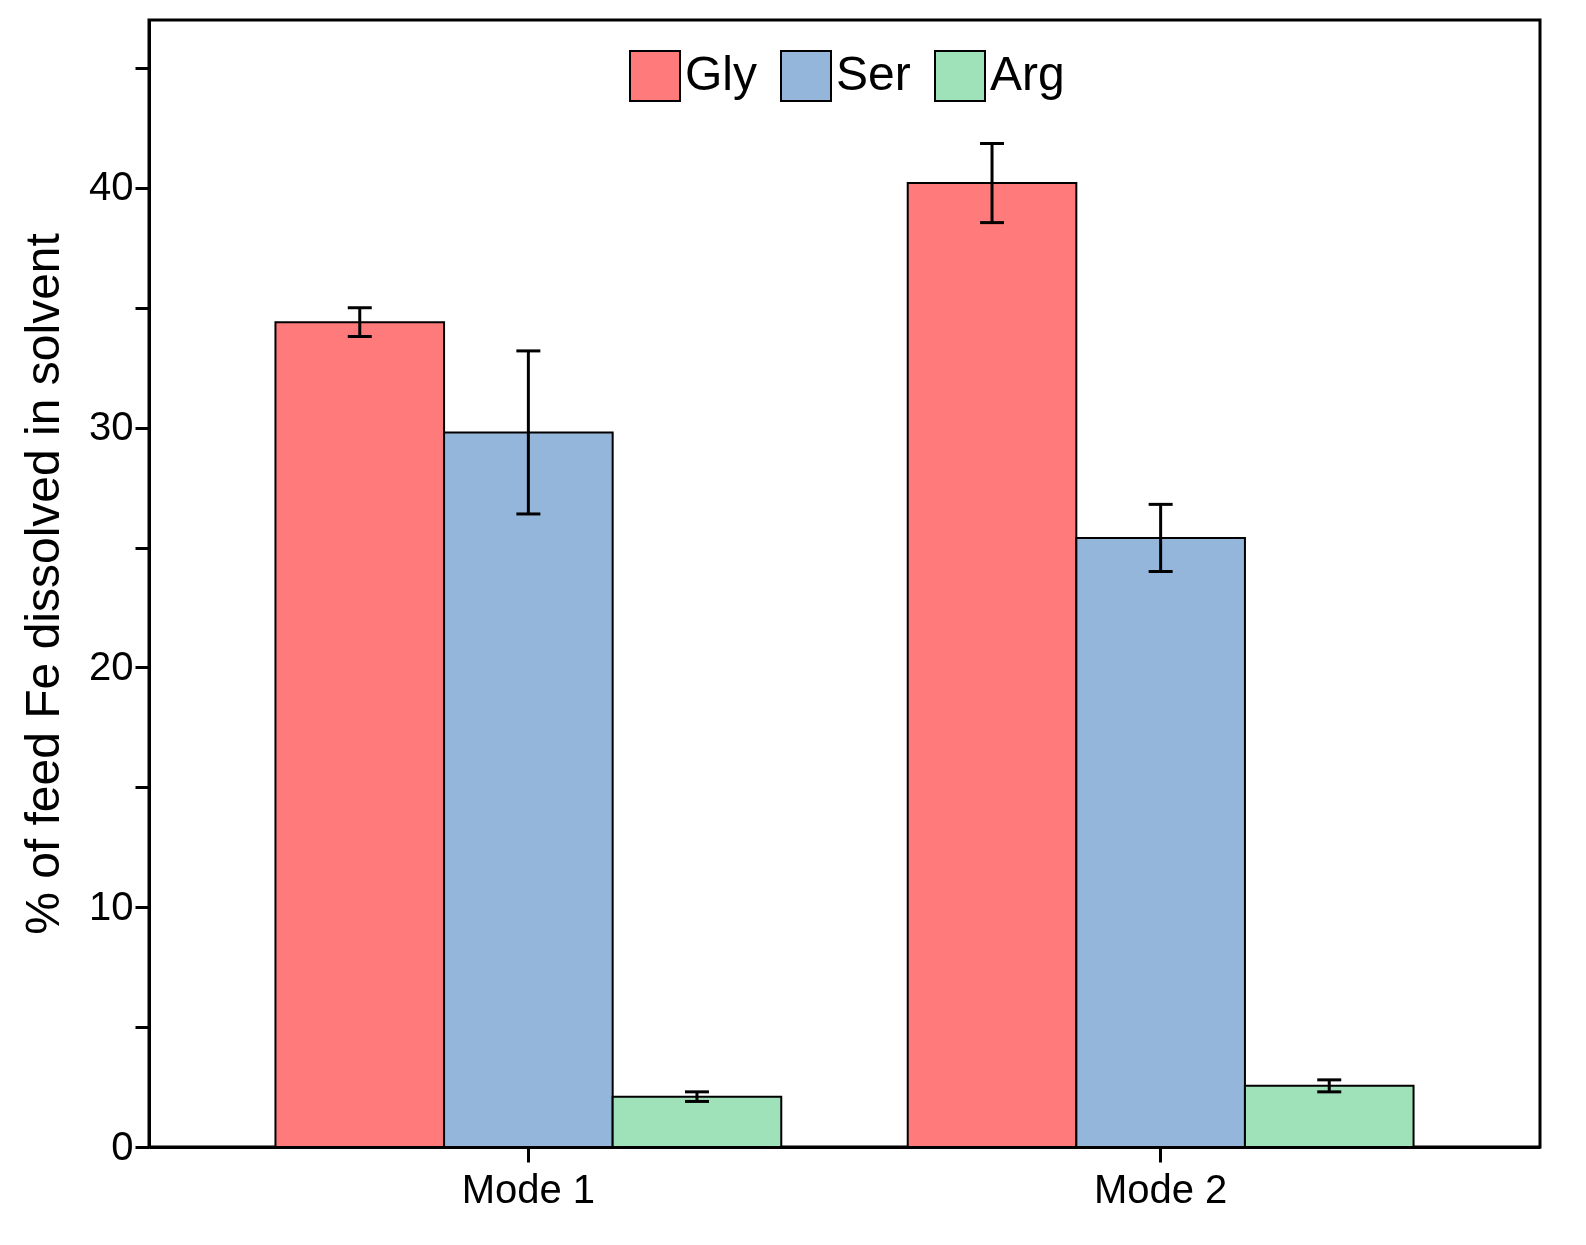 The width and height of the screenshot is (1586, 1245). I want to click on y-axis-title: % of feed Fe dissolved in solvent, so click(43, 584).